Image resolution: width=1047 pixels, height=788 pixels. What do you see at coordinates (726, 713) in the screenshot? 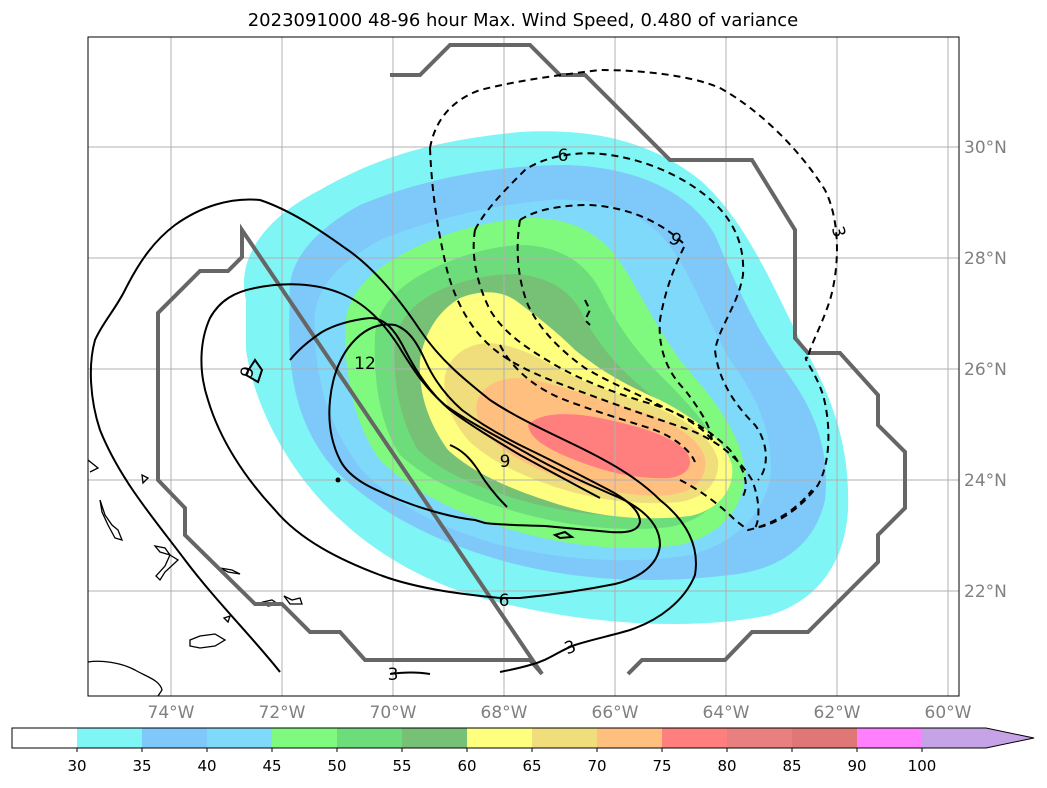
I see `lon-tick-label: 64°W` at bounding box center [726, 713].